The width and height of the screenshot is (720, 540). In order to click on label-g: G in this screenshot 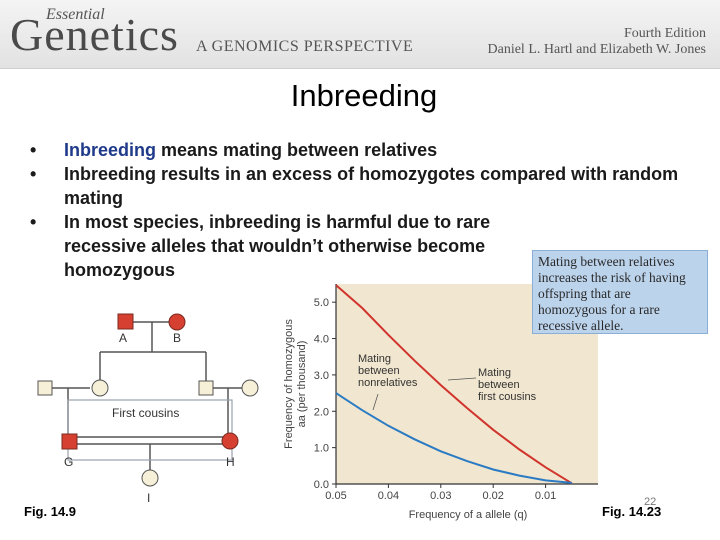, I will do `click(68, 462)`.